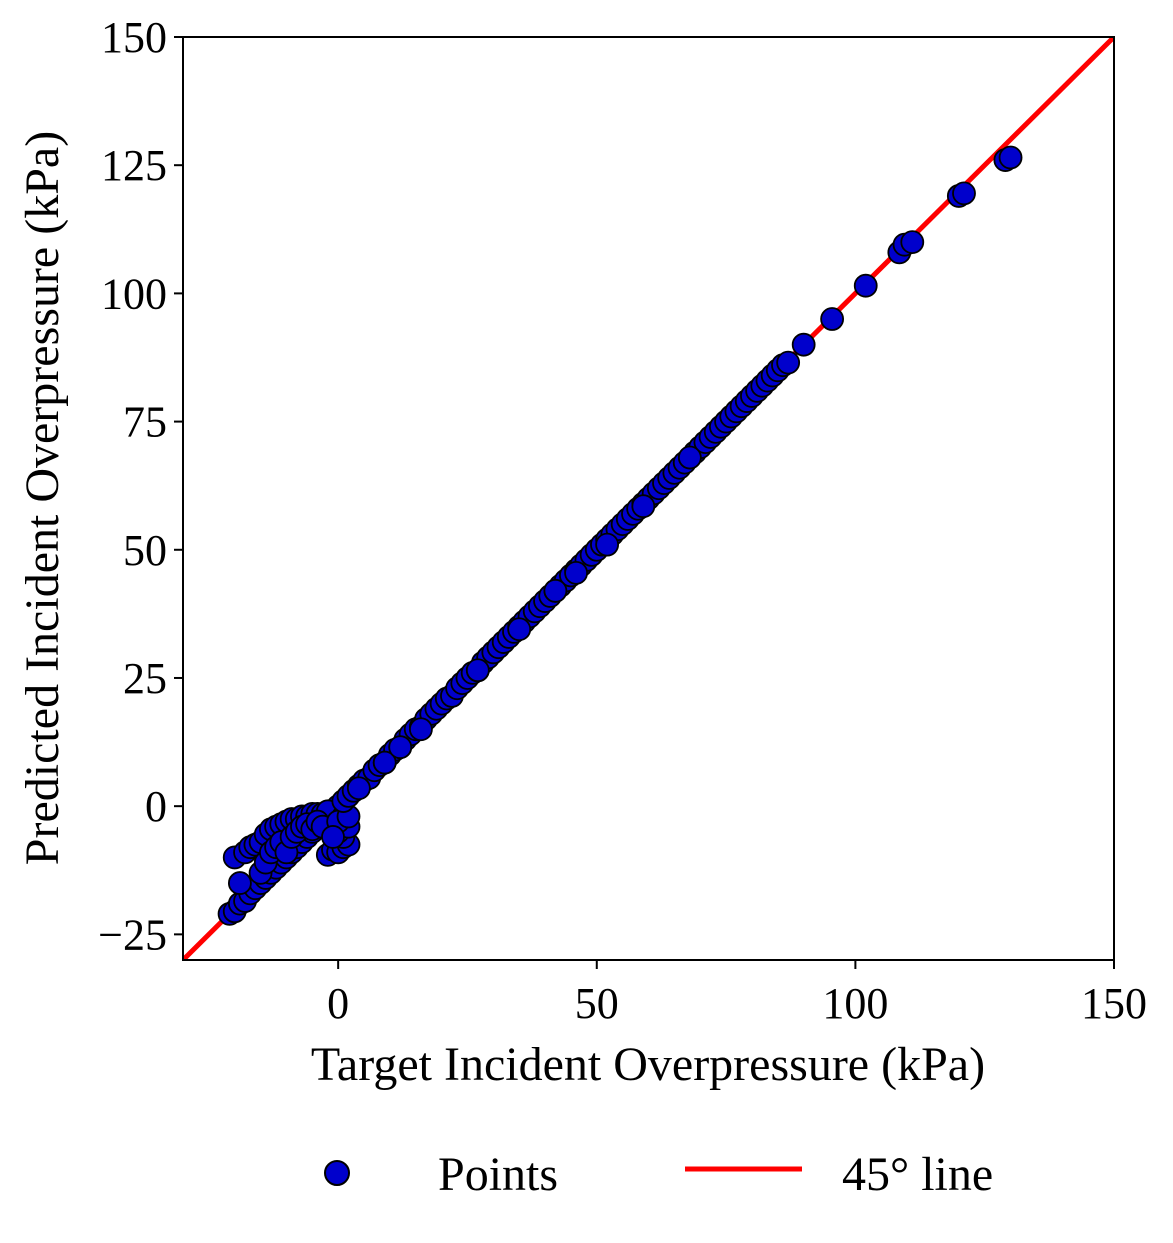  What do you see at coordinates (145, 678) in the screenshot?
I see `y-tick-label: 25` at bounding box center [145, 678].